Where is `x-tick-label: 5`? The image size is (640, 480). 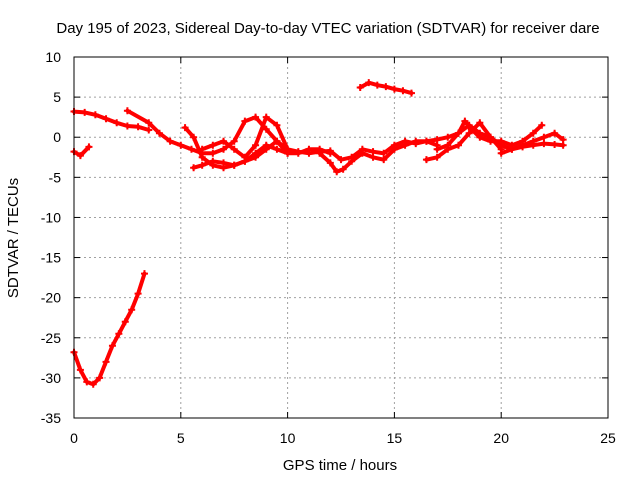
x-tick-label: 5 is located at coordinates (181, 438).